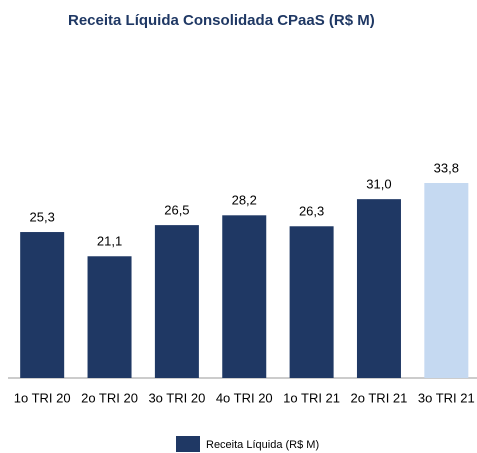 The image size is (477, 453). I want to click on value-label: 28,2, so click(244, 200).